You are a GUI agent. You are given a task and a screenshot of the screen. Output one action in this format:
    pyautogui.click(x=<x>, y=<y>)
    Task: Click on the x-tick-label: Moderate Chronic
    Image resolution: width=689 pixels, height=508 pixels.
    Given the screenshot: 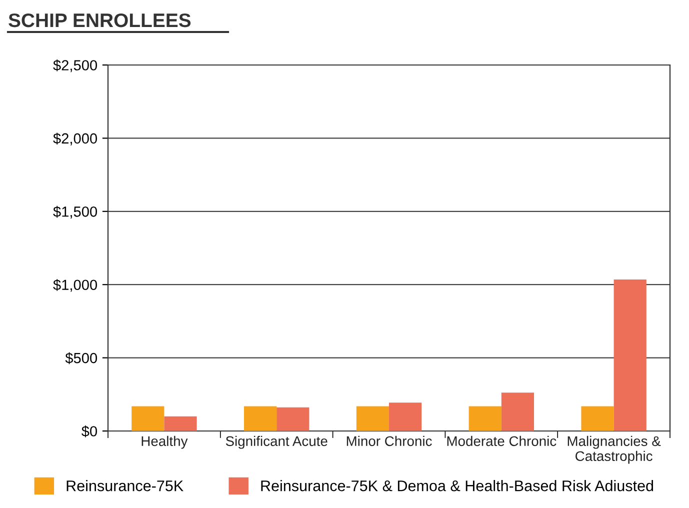 What is the action you would take?
    pyautogui.click(x=501, y=441)
    